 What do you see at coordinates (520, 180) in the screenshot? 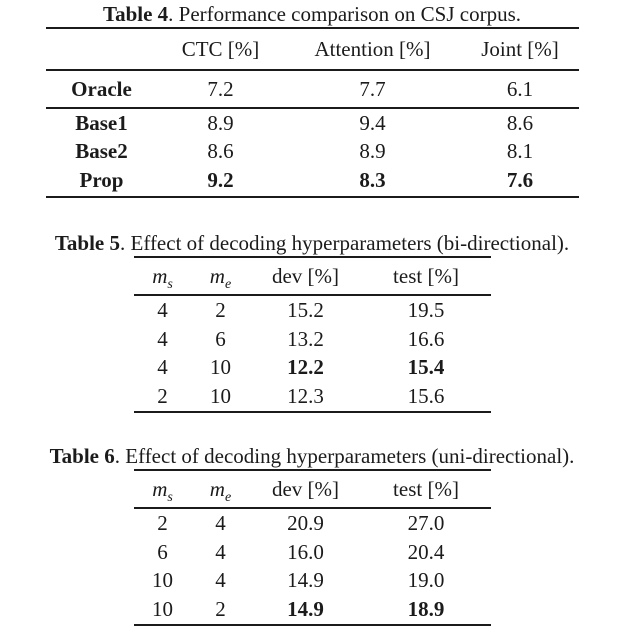
I see `cell-joint: 7.6` at bounding box center [520, 180].